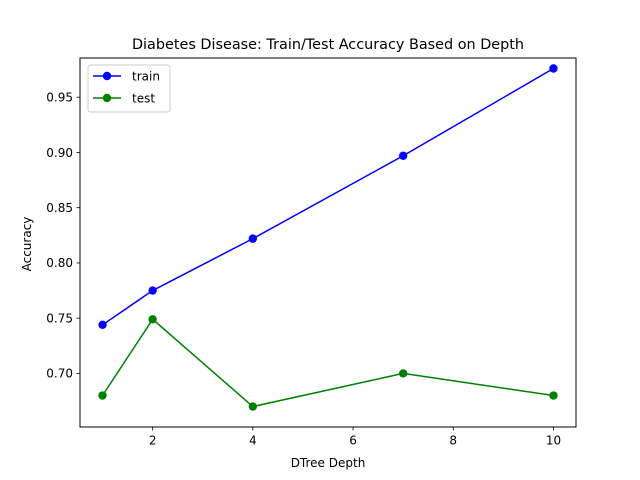 The image size is (640, 480). What do you see at coordinates (153, 441) in the screenshot?
I see `x-tick-label: 2` at bounding box center [153, 441].